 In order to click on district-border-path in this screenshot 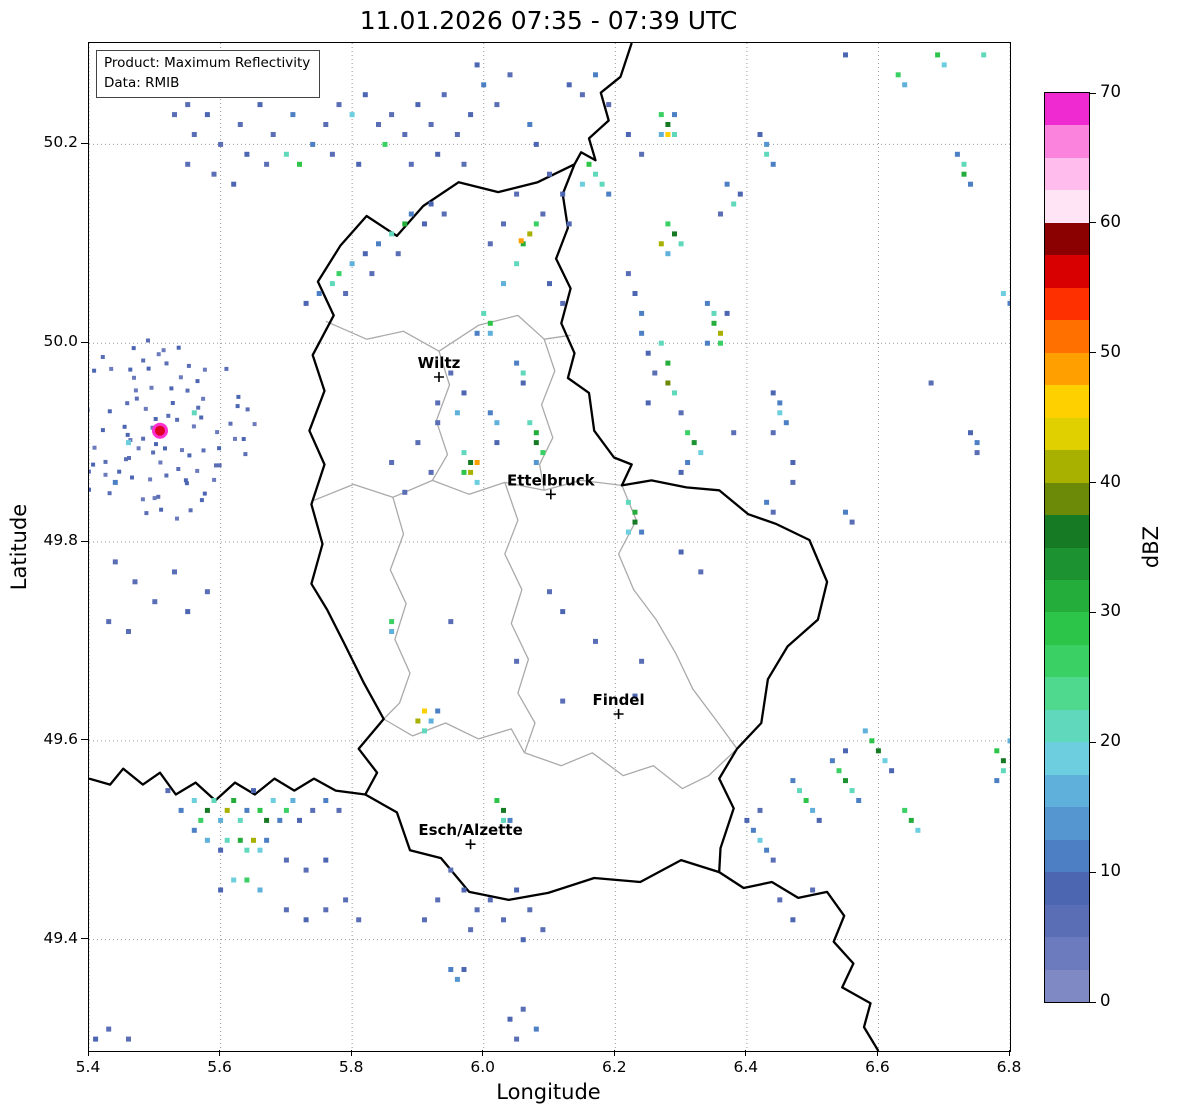, I will do `click(467, 490)`.